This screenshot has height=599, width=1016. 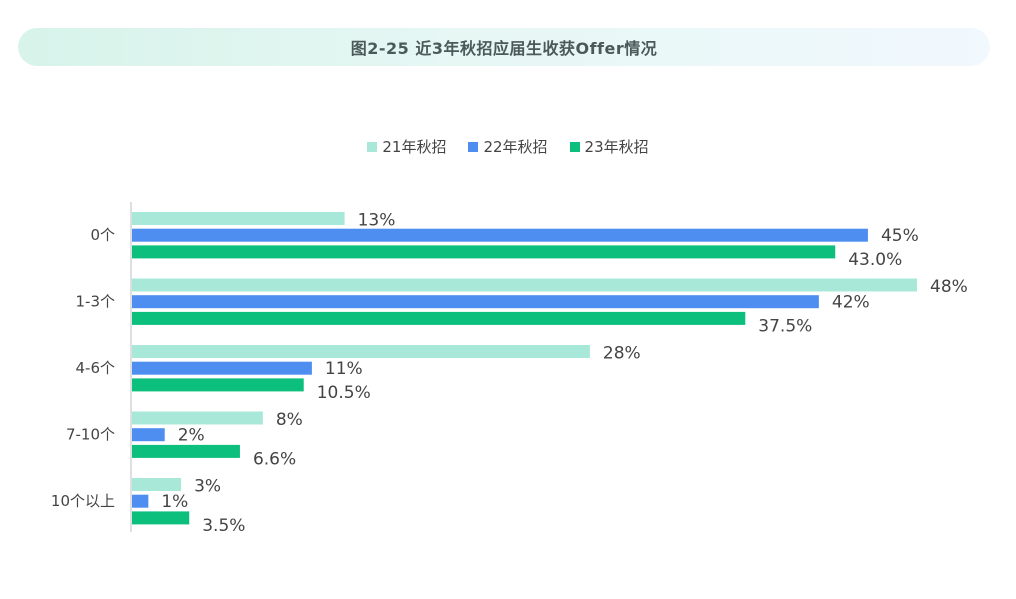 I want to click on data-label: 6.6%, so click(x=274, y=459).